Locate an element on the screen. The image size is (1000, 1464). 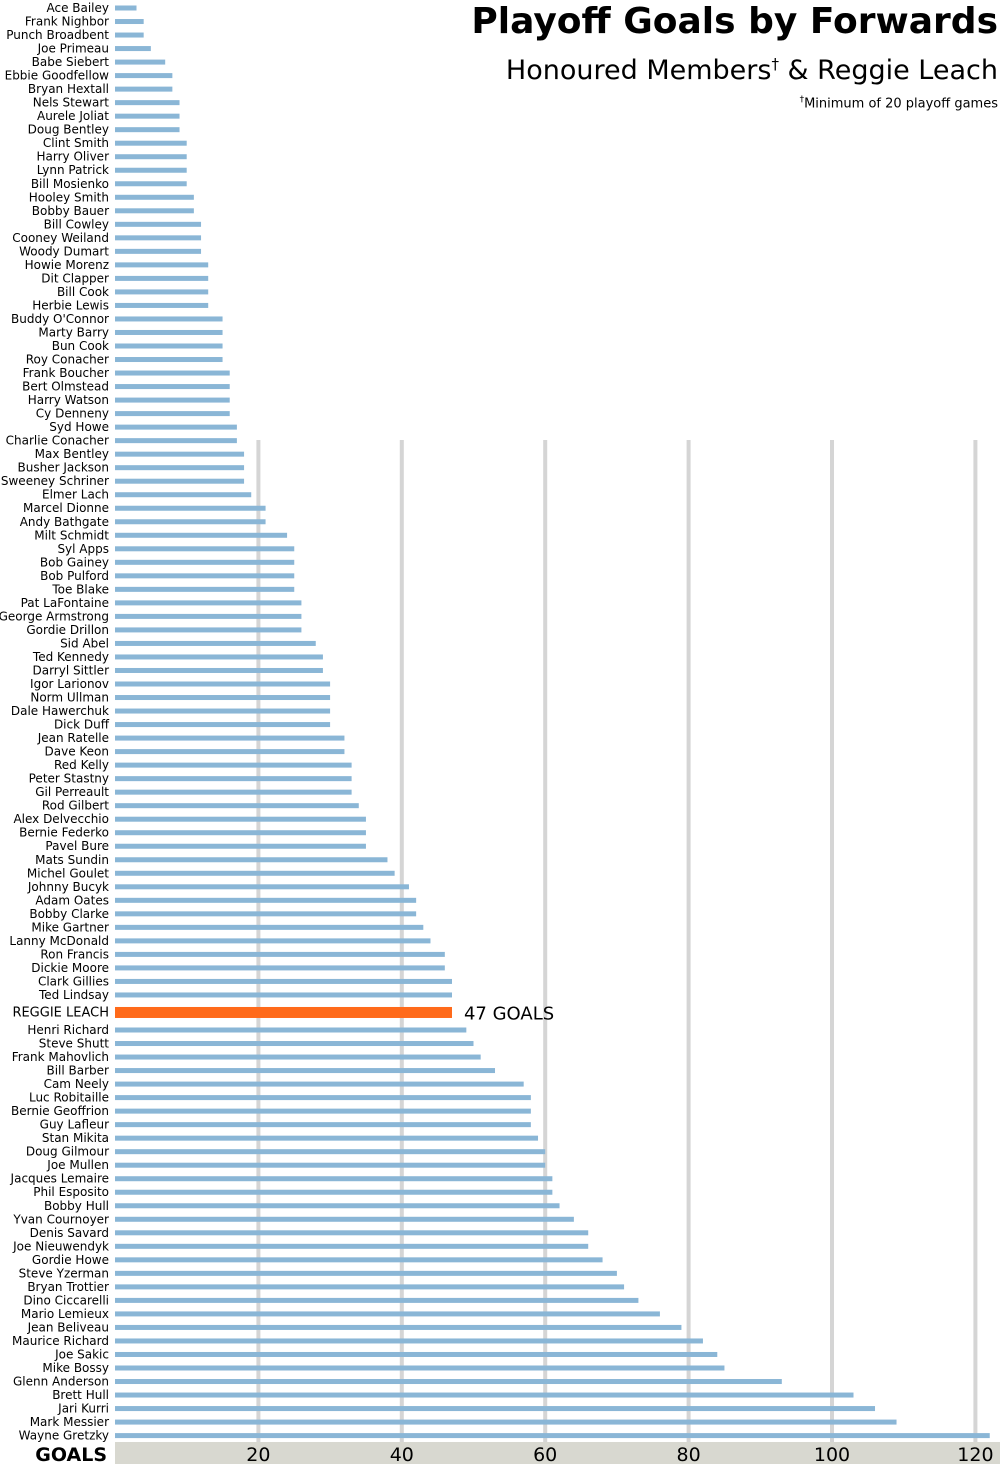
category-label: Dino Ciccarelli is located at coordinates (66, 1300).